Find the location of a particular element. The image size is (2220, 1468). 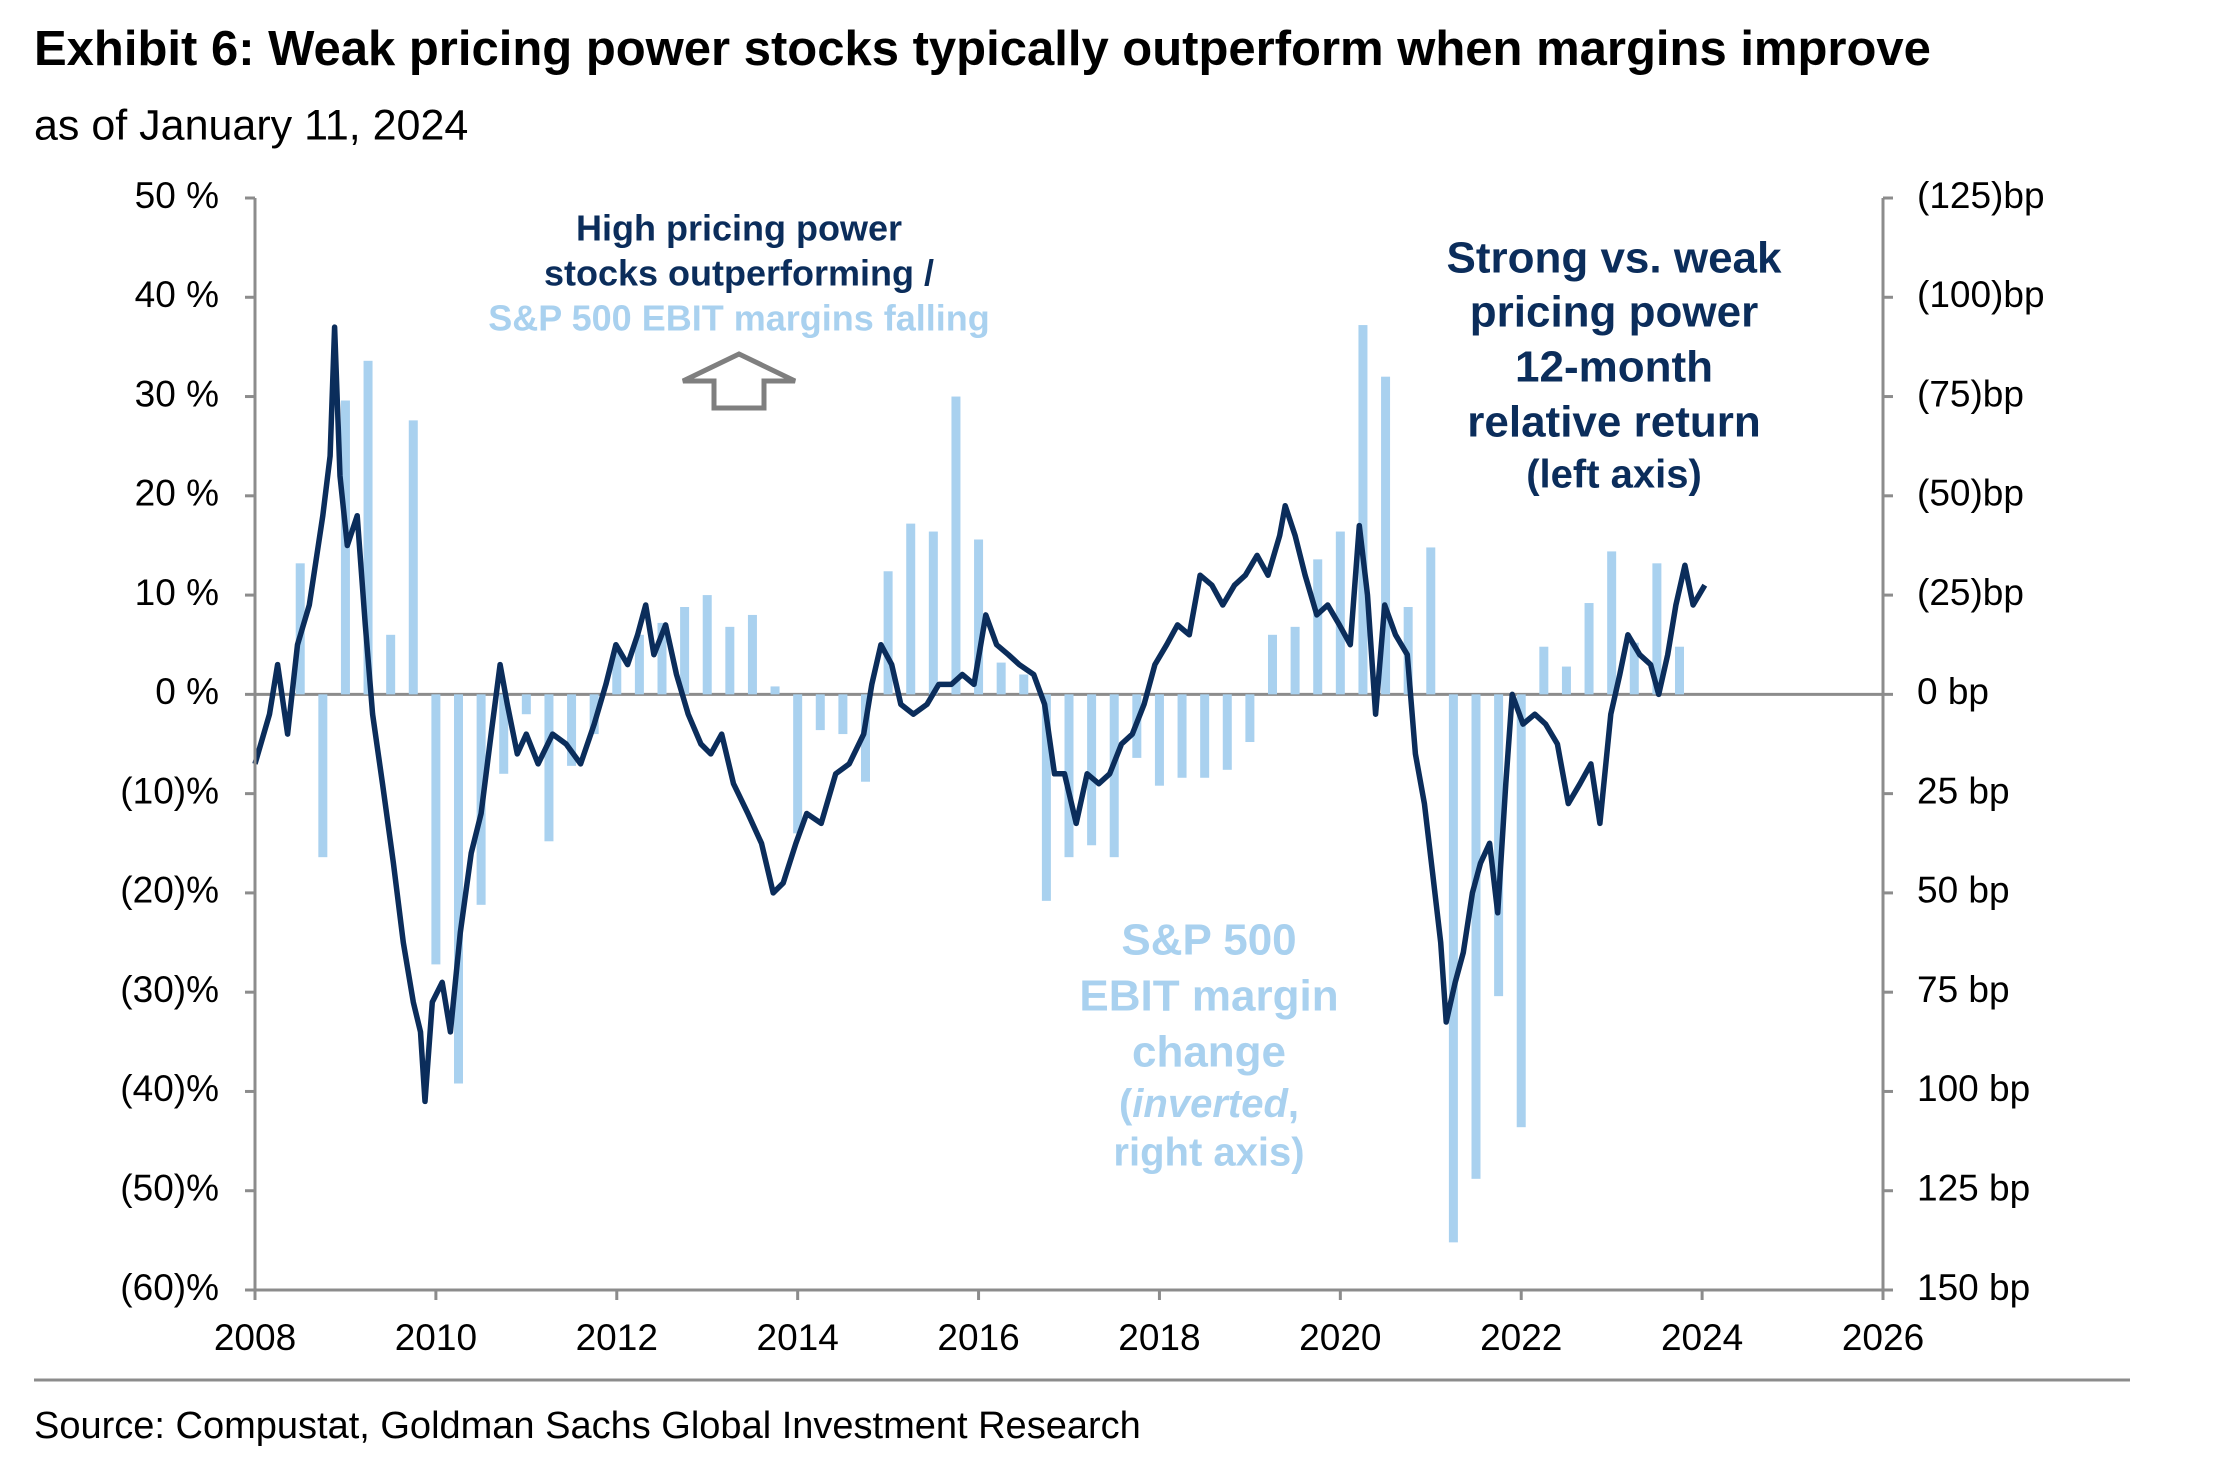

annotation: Strong vs. weak is located at coordinates (1614, 258).